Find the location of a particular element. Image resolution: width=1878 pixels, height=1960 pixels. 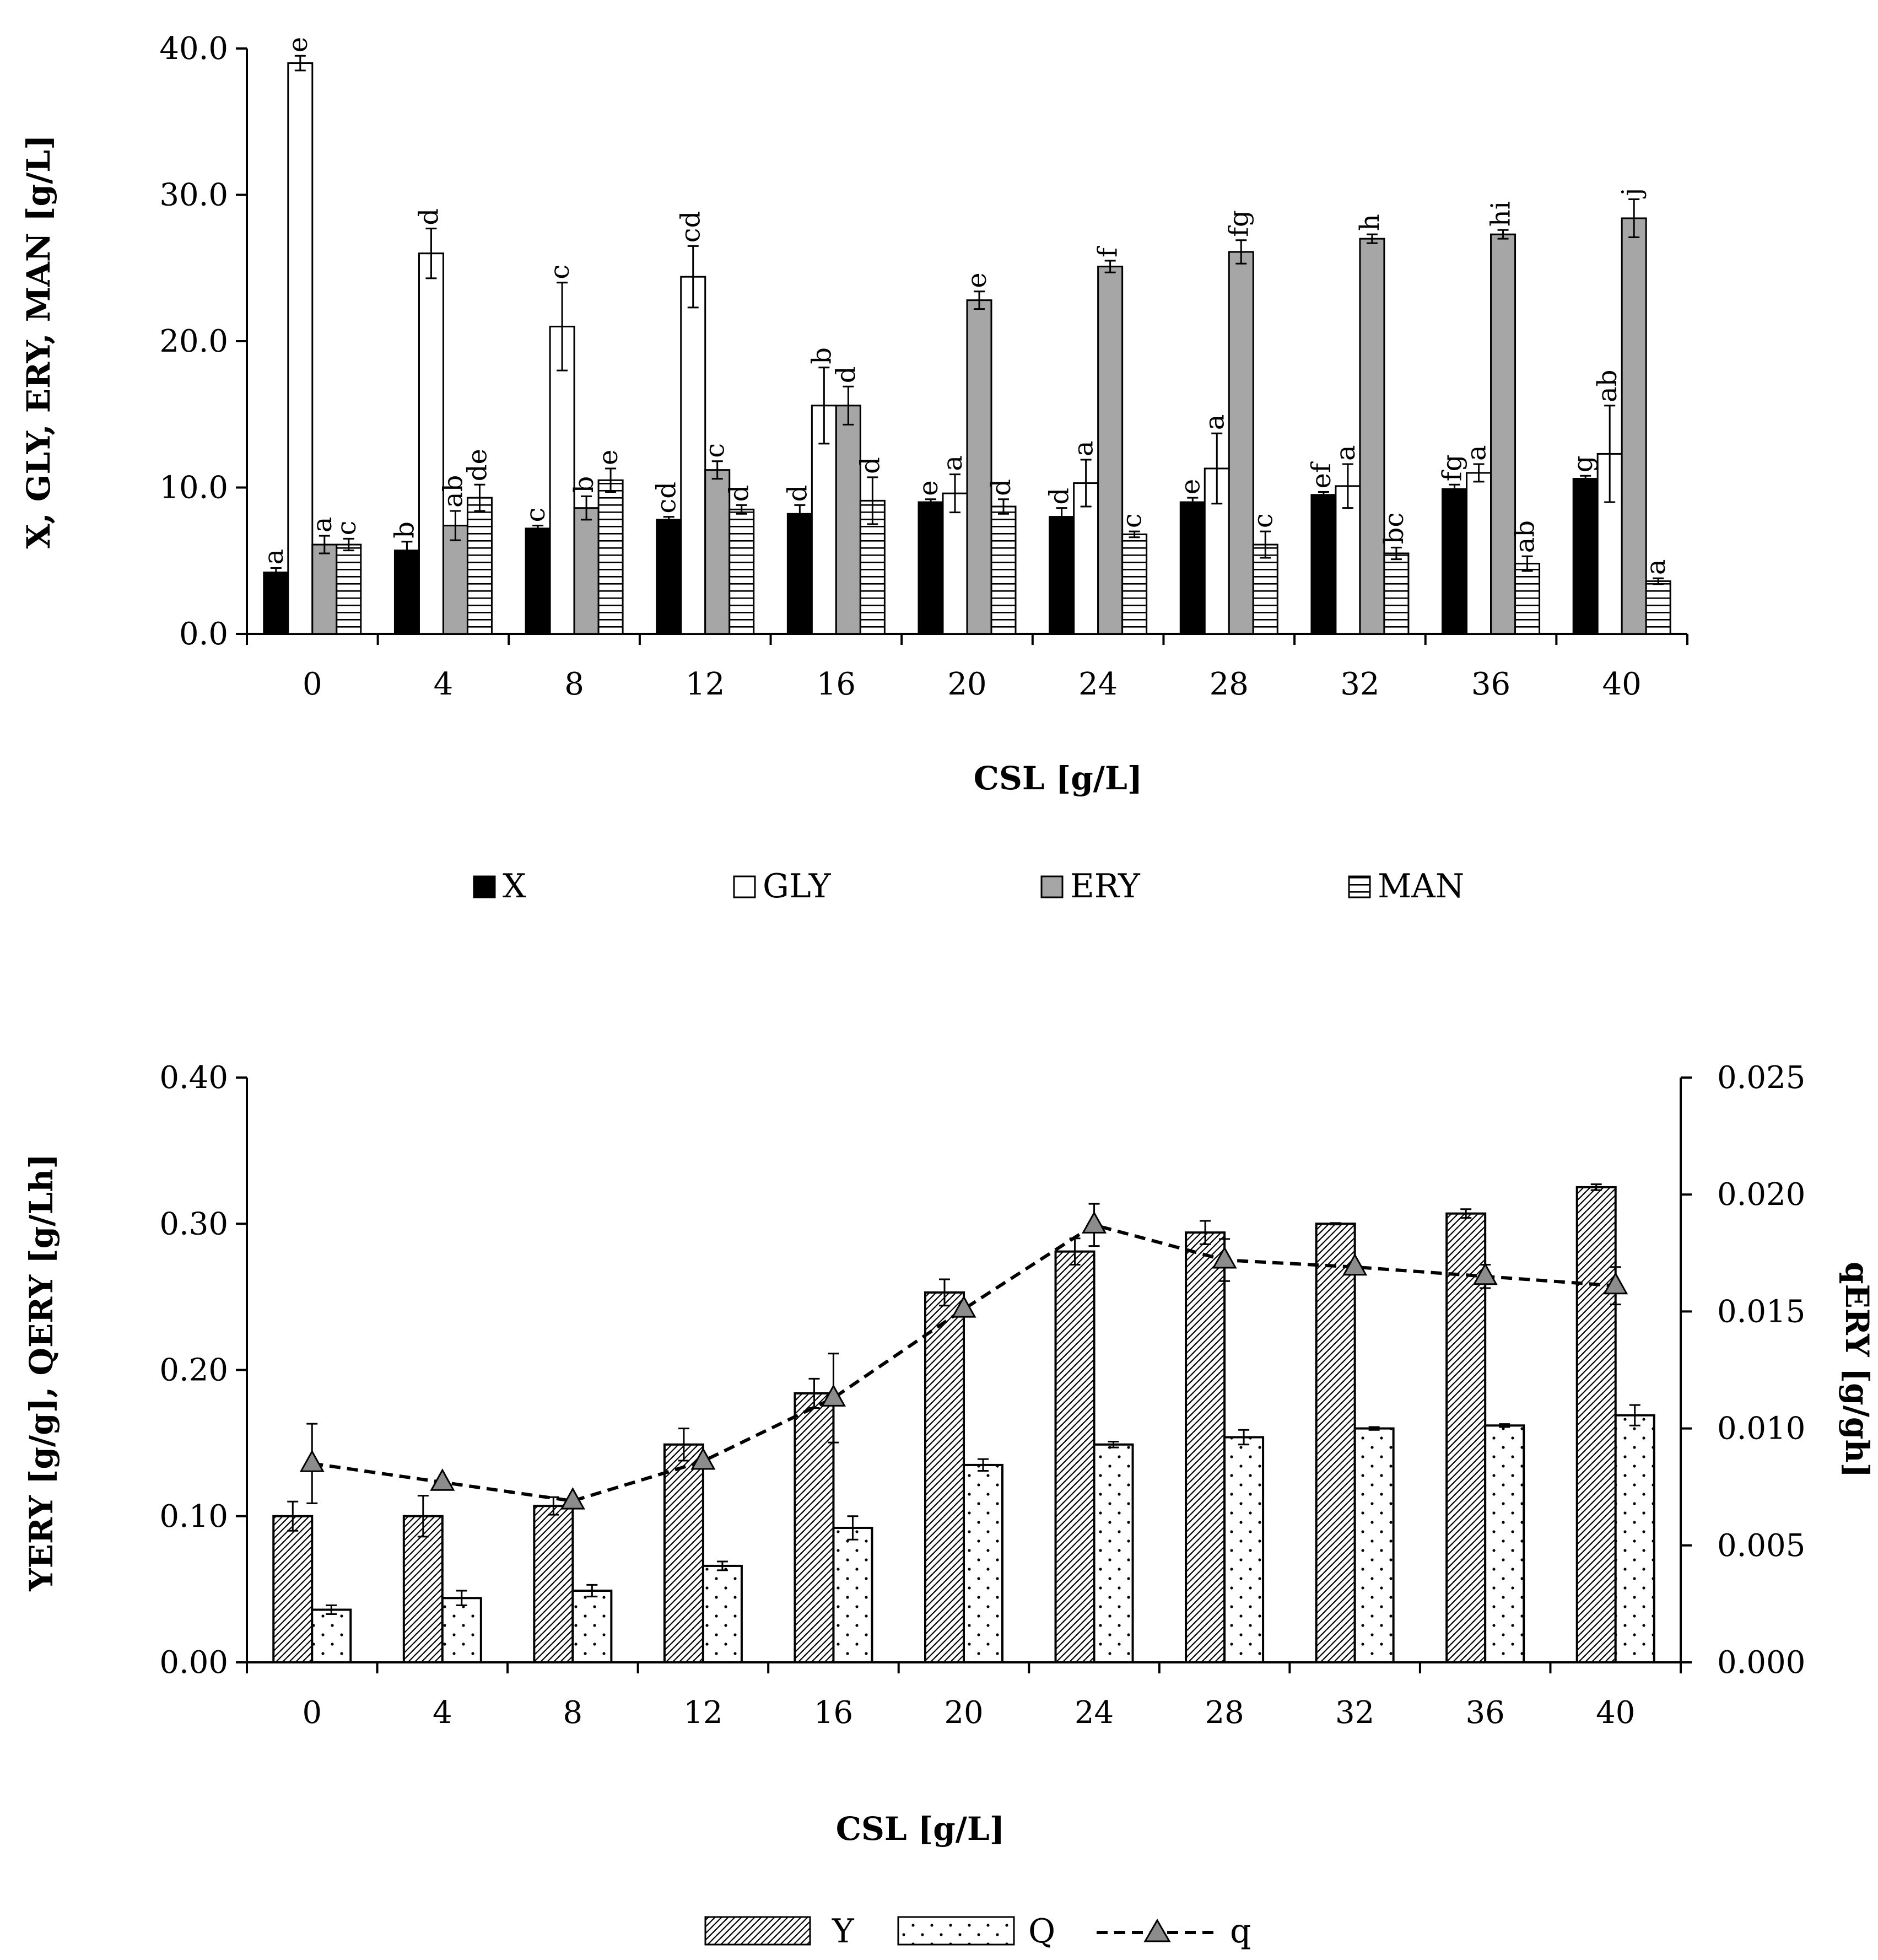

bottom-y2-tick-label: 0.000 is located at coordinates (1761, 1663).